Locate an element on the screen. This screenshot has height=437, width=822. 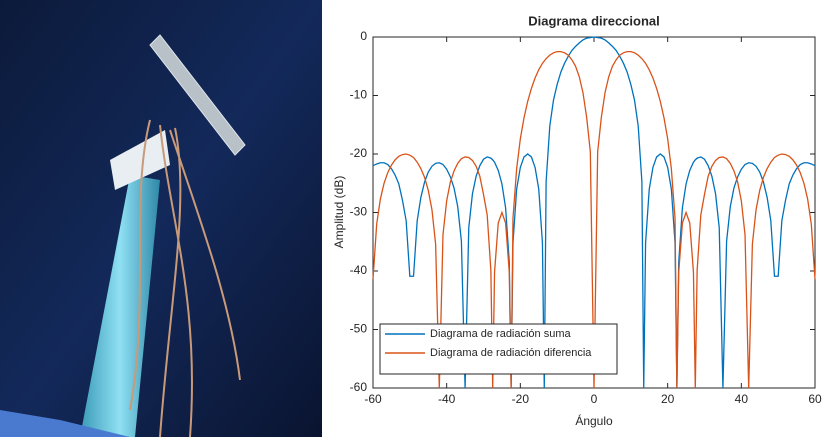
y-tick-label: 0 is located at coordinates (363, 36).